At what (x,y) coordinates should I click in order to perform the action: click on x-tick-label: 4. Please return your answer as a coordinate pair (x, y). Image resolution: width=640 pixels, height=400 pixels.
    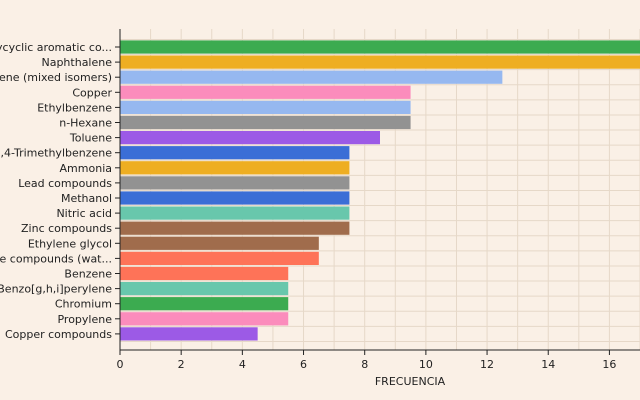
    Looking at the image, I should click on (242, 364).